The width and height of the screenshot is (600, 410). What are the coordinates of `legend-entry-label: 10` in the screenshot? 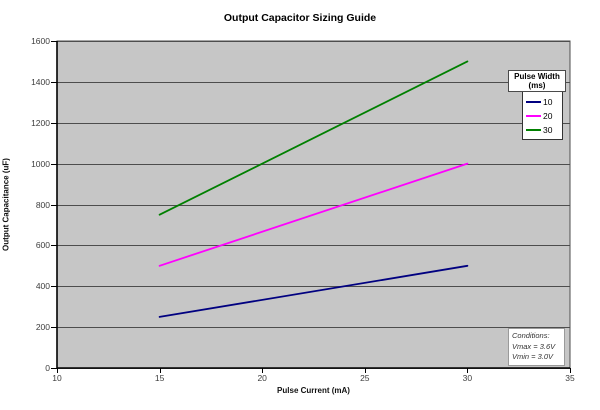 It's located at (548, 102).